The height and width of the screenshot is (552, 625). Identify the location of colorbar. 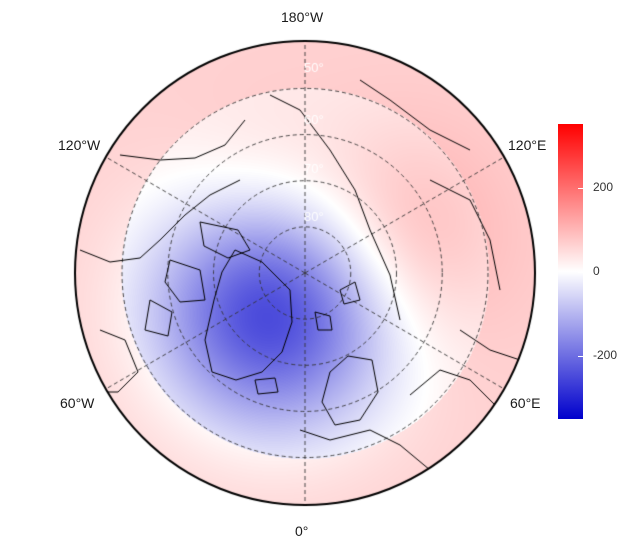
(570, 271).